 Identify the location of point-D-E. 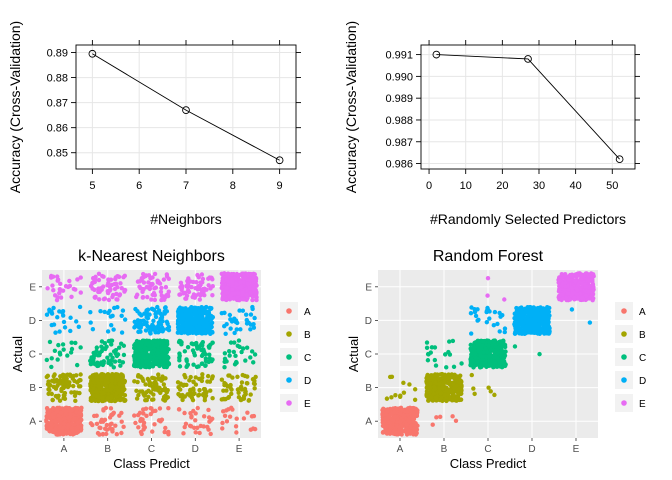
(234, 333).